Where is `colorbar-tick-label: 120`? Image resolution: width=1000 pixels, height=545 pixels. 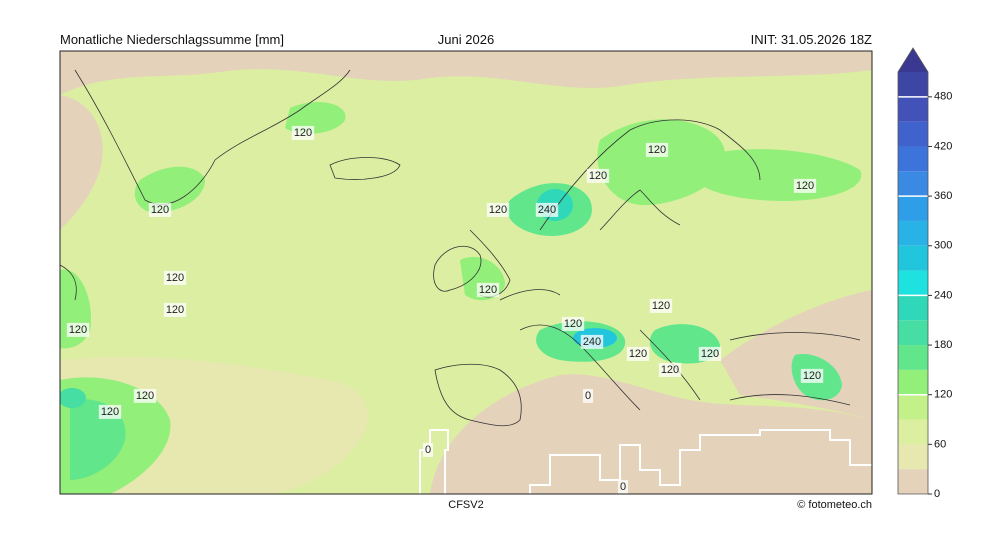 colorbar-tick-label: 120 is located at coordinates (943, 395).